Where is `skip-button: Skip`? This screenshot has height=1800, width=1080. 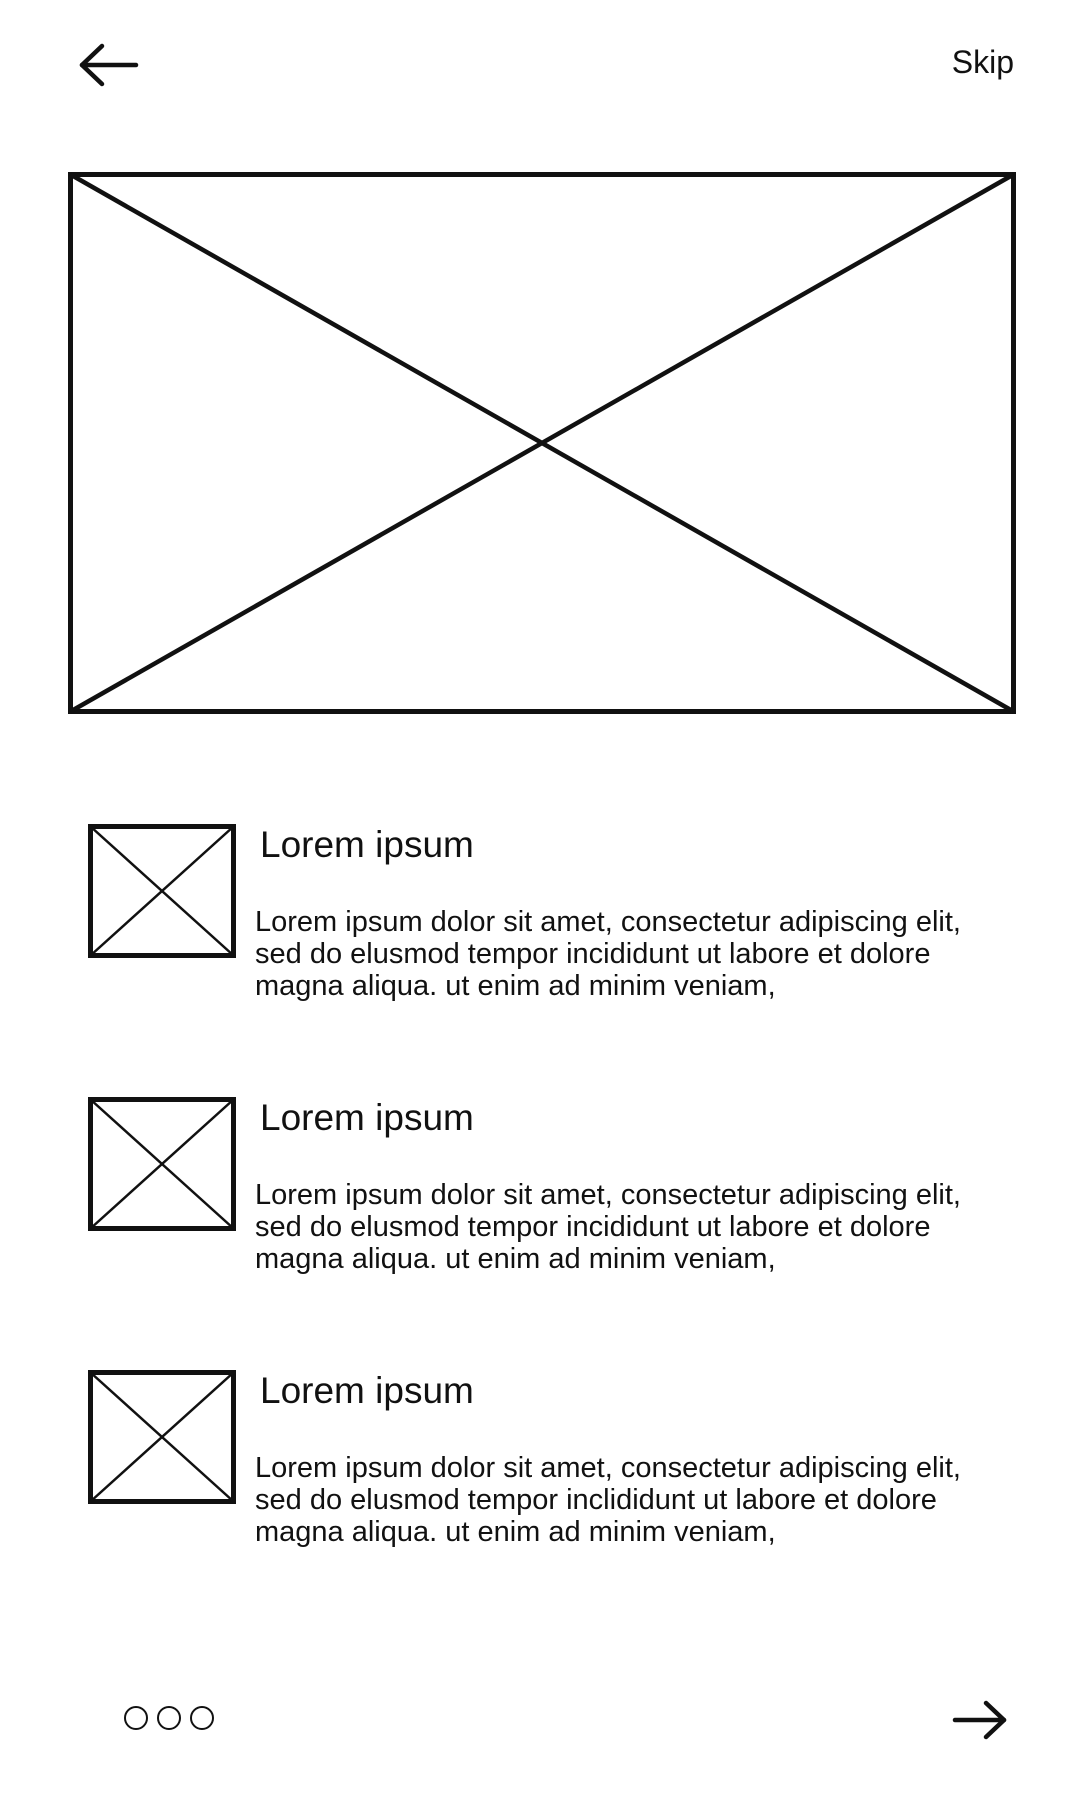
skip-button: Skip is located at coordinates (982, 62).